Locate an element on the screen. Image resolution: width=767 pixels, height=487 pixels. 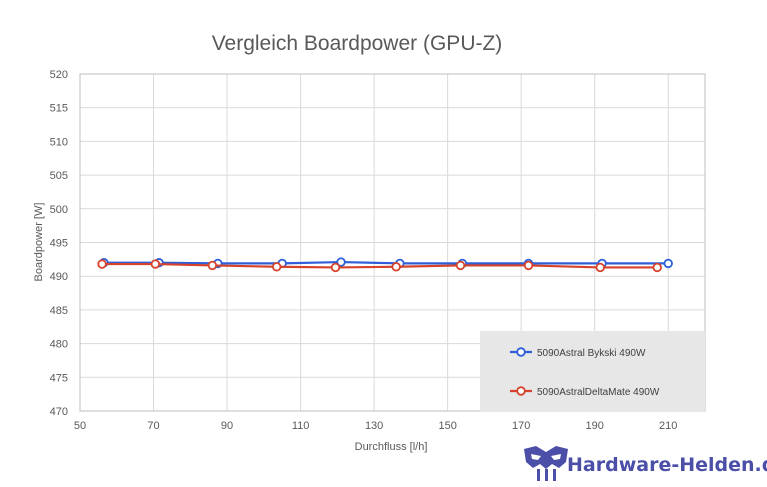
mask-icon is located at coordinates (546, 463).